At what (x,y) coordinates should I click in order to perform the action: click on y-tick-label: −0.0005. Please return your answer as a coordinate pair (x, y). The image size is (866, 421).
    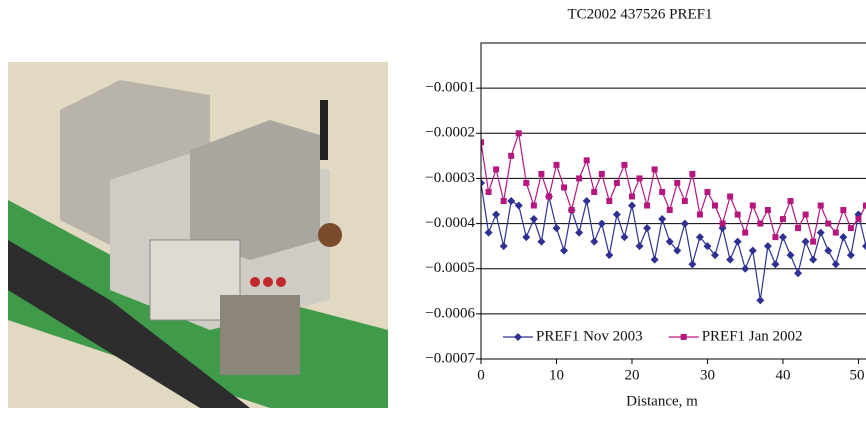
    Looking at the image, I should click on (450, 268).